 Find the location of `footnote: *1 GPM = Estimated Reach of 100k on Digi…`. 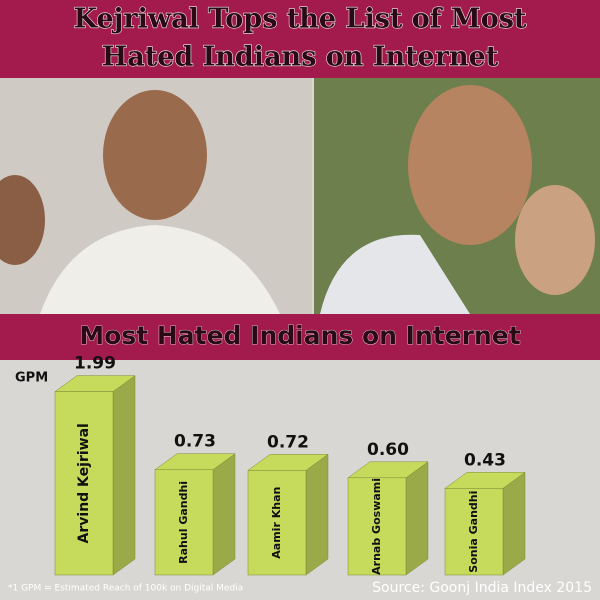

footnote: *1 GPM = Estimated Reach of 100k on Digi… is located at coordinates (125, 589).